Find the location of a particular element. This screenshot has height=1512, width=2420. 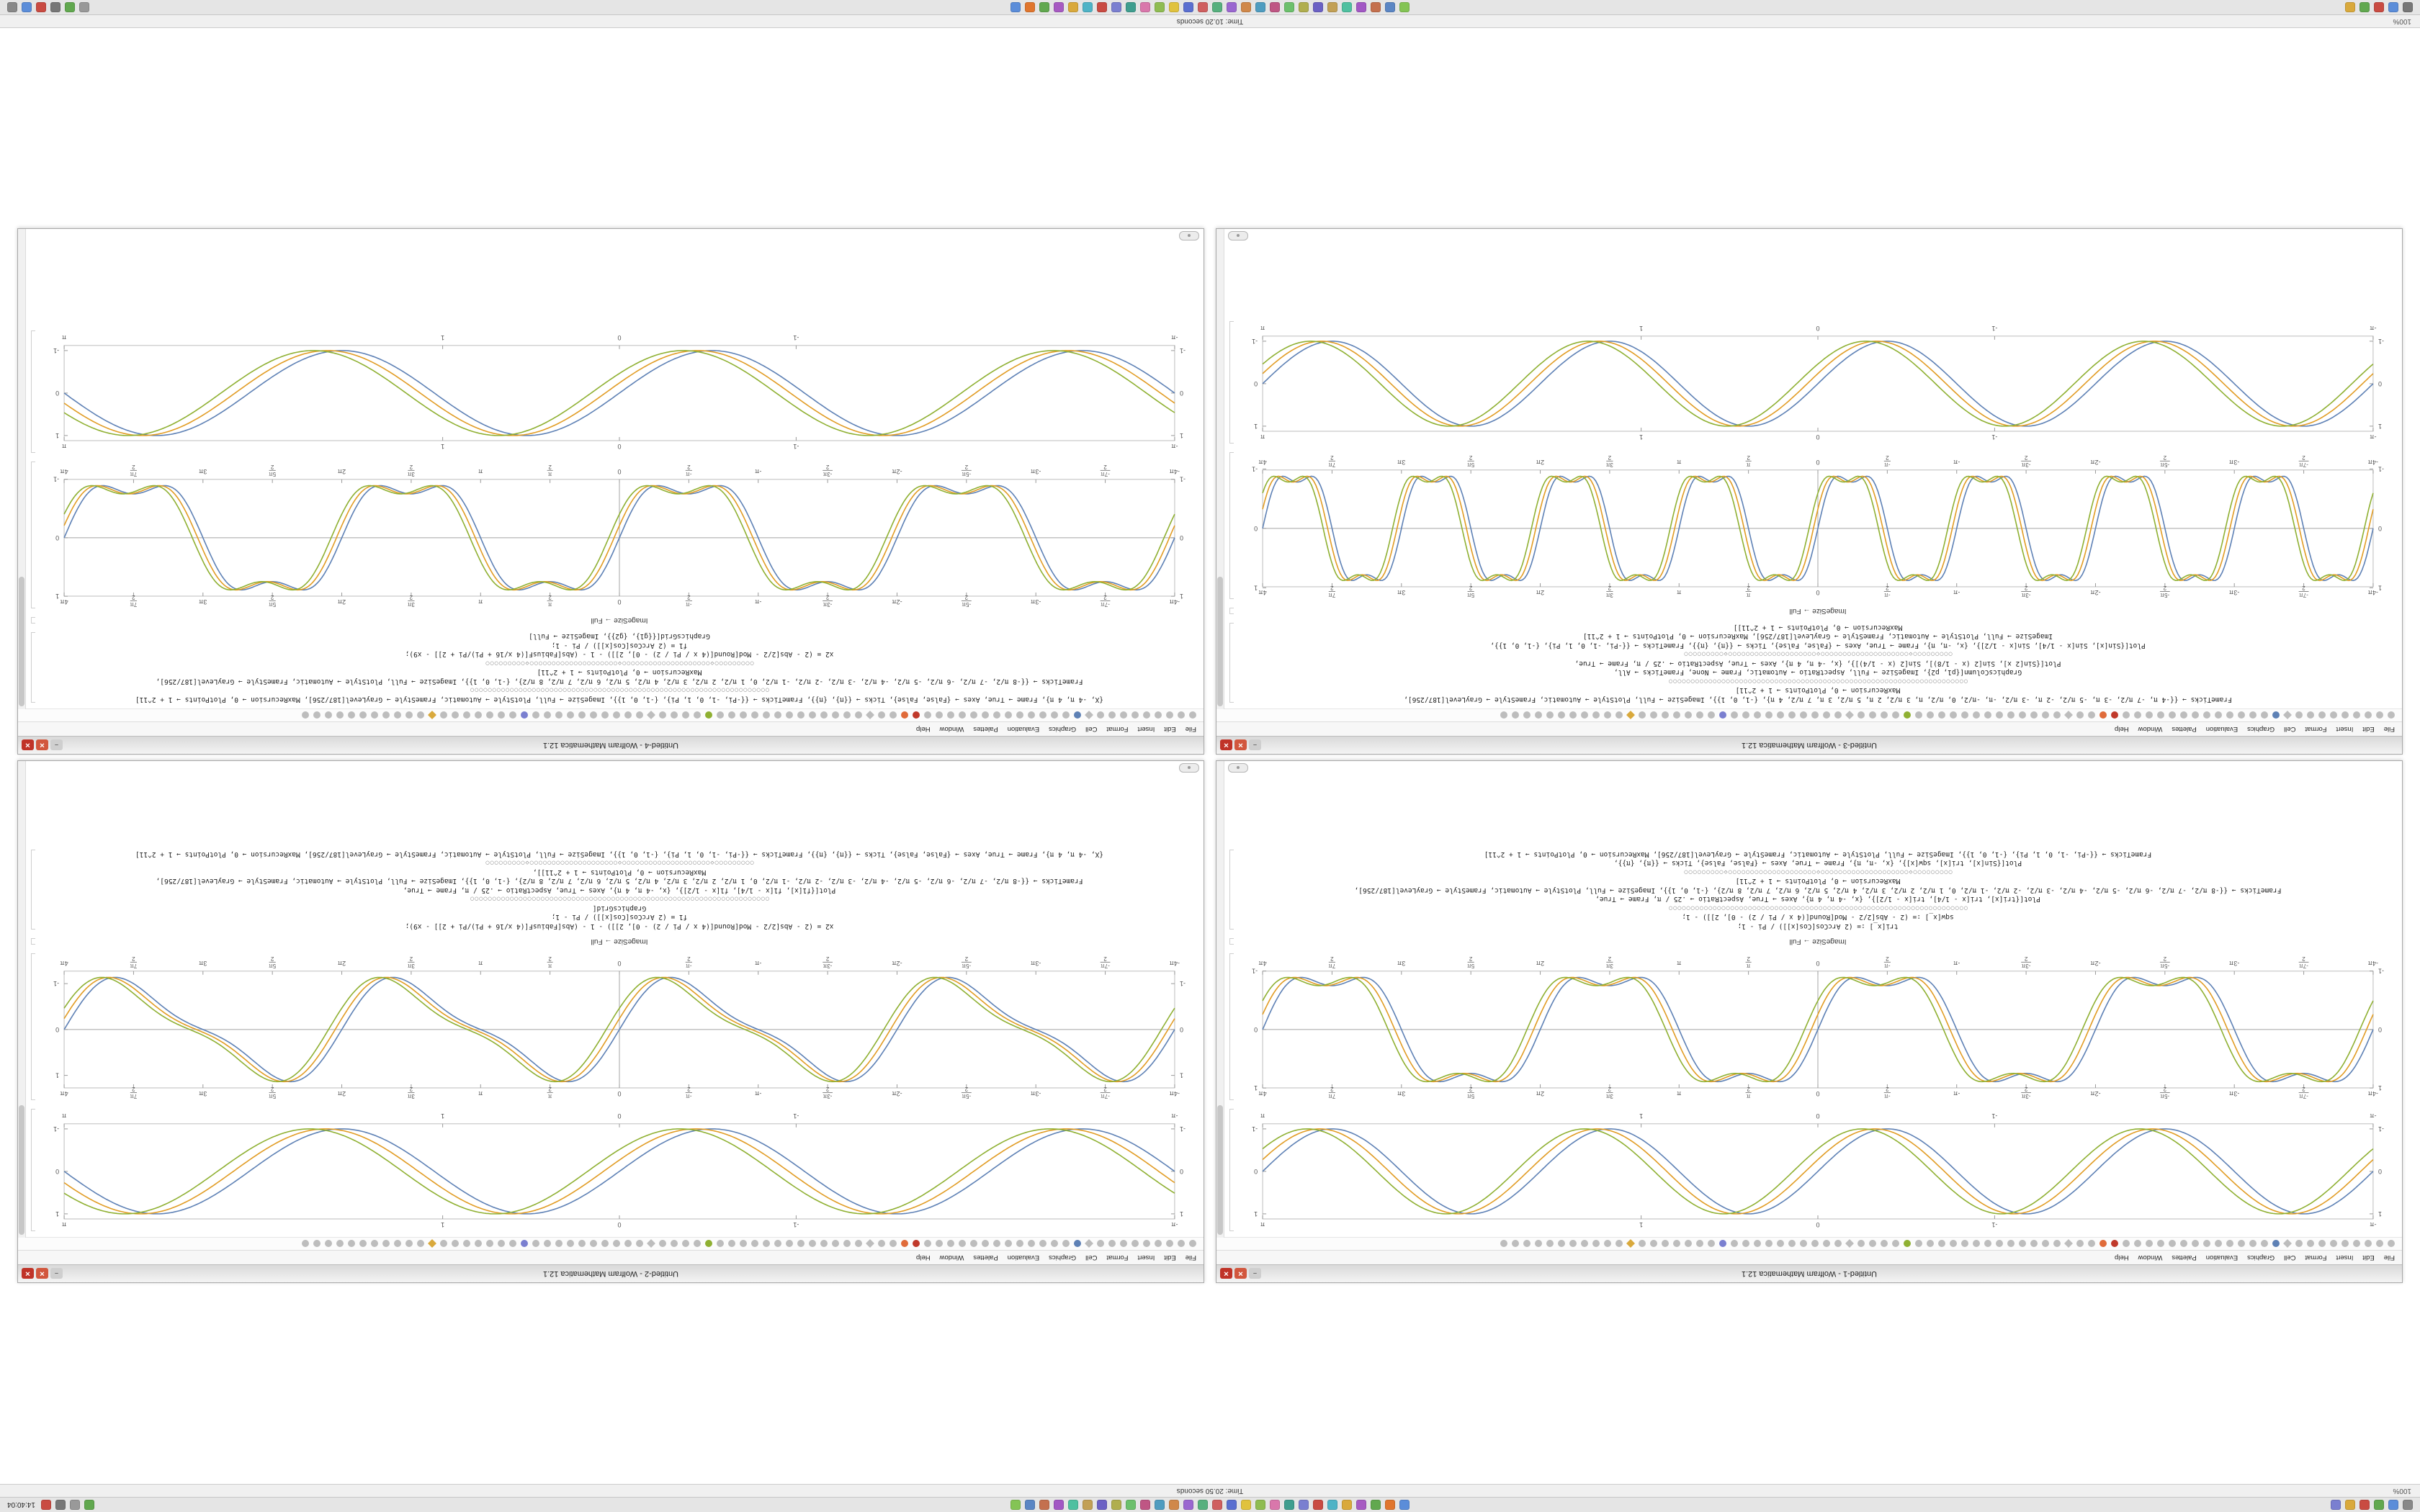

menu-insert: Insert is located at coordinates (1146, 729).